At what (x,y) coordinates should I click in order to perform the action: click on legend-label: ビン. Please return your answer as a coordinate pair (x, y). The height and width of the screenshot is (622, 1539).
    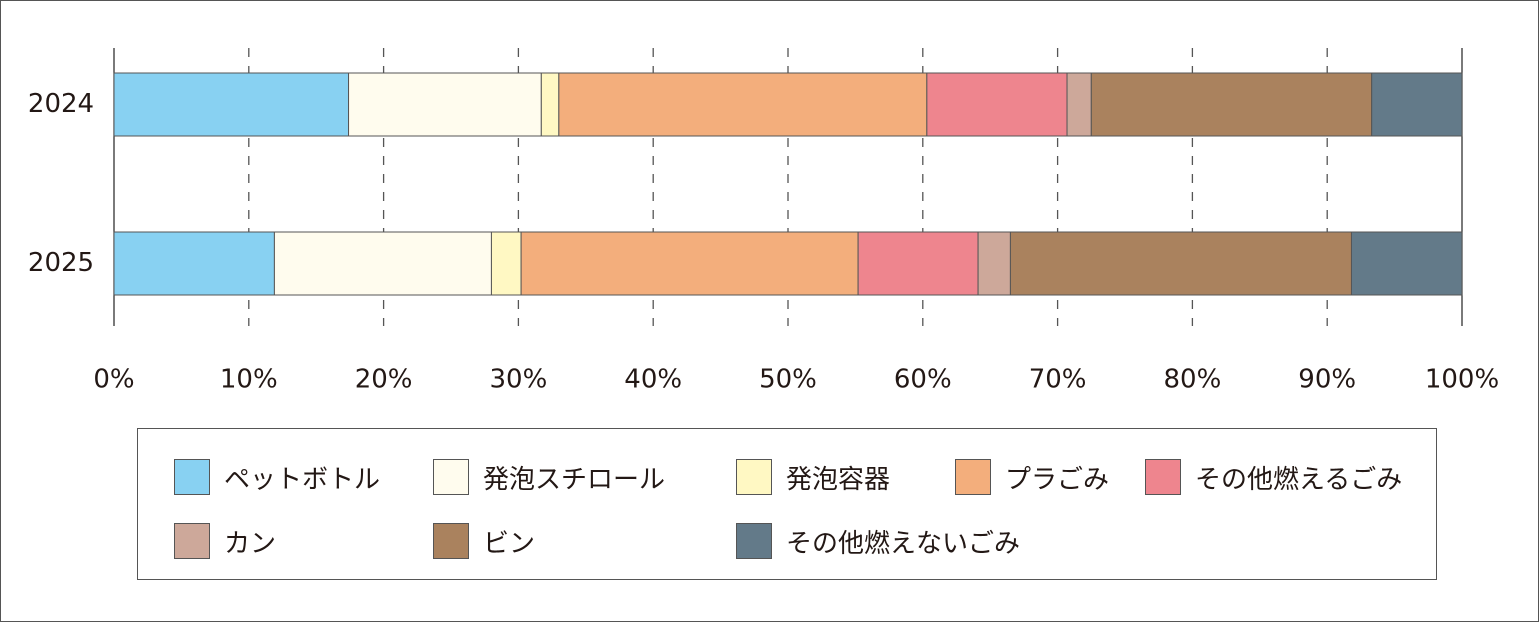
    Looking at the image, I should click on (509, 543).